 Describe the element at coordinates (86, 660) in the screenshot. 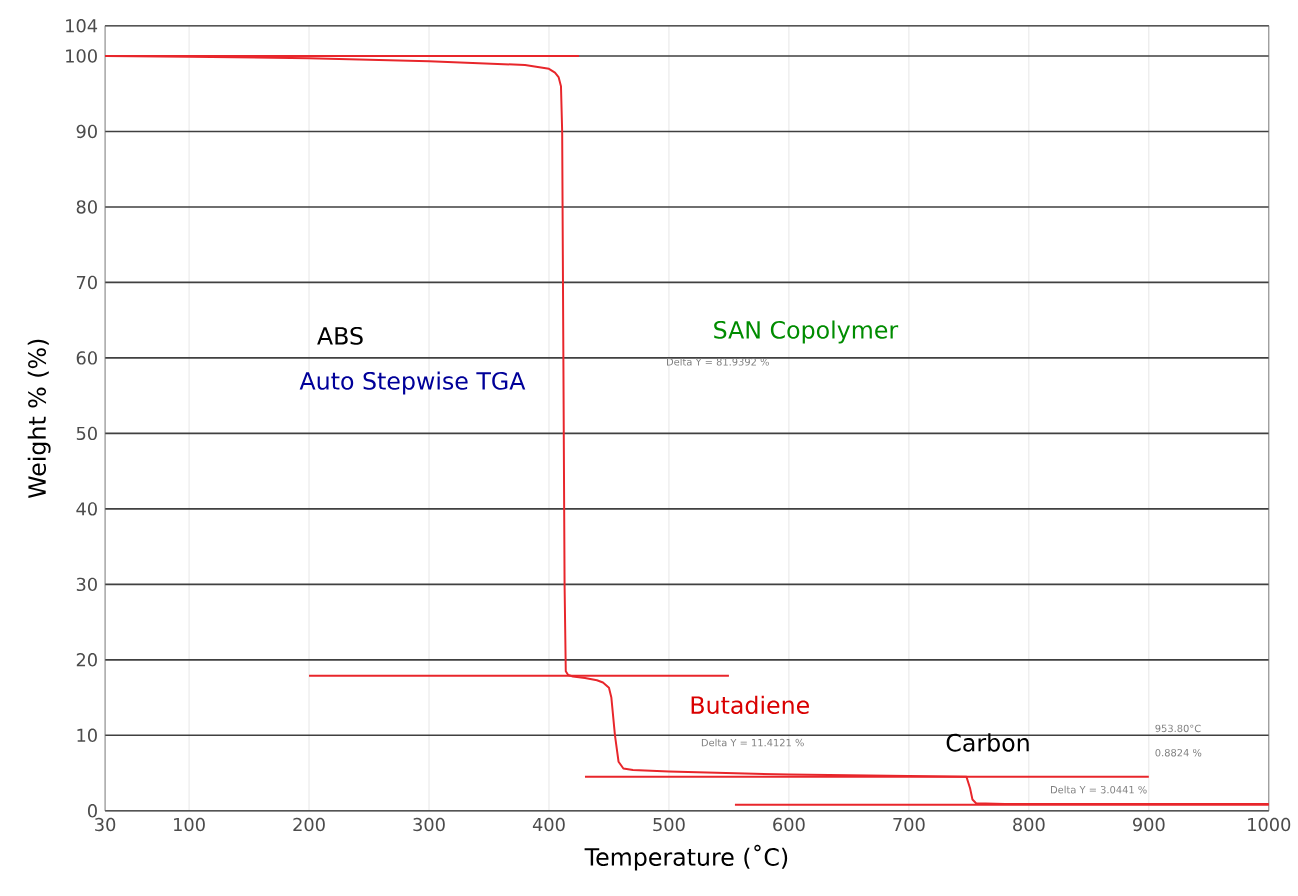

I see `y-tick-label: 20` at that location.